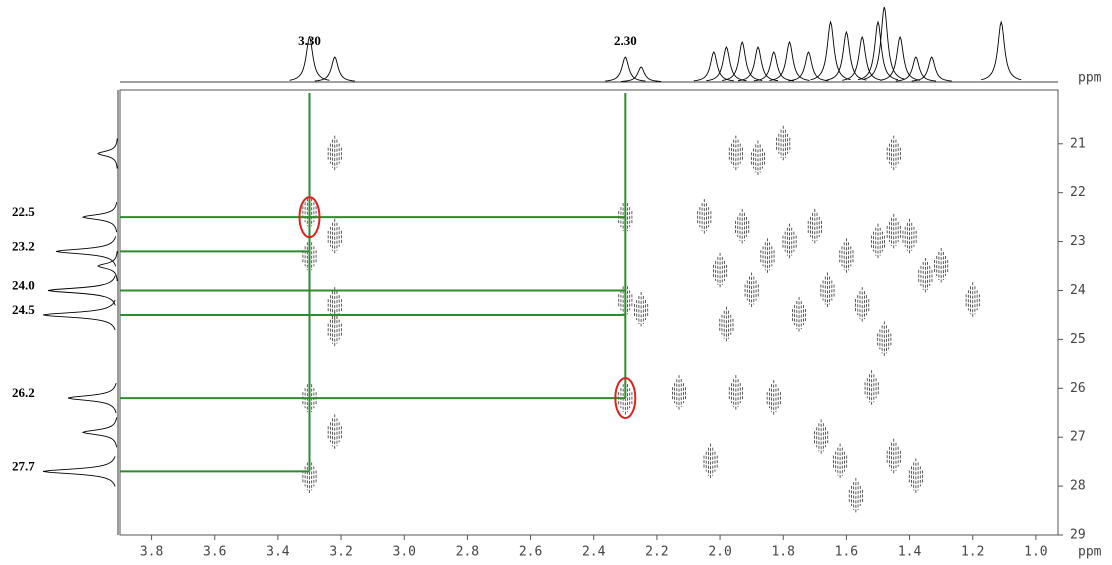  Describe the element at coordinates (23, 245) in the screenshot. I see `highlight-label: 23.2` at that location.